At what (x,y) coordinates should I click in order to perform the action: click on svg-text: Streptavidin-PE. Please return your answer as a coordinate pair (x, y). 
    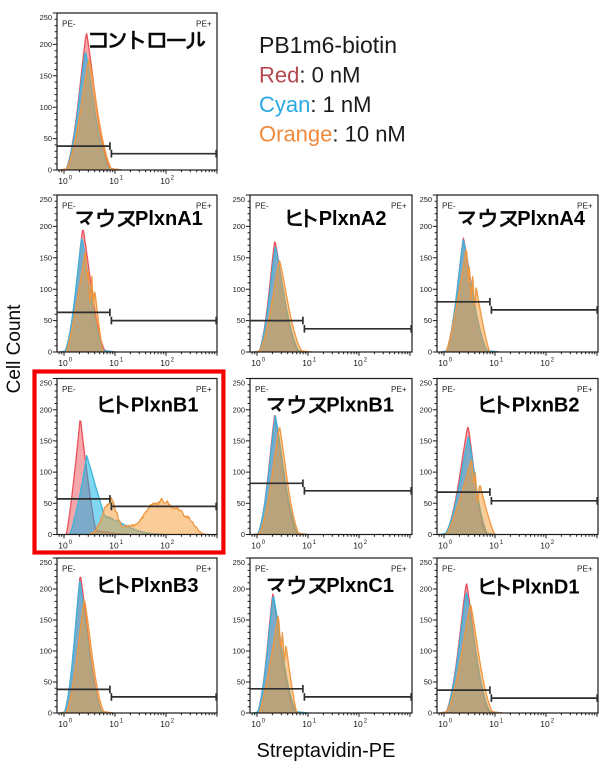
    Looking at the image, I should click on (326, 751).